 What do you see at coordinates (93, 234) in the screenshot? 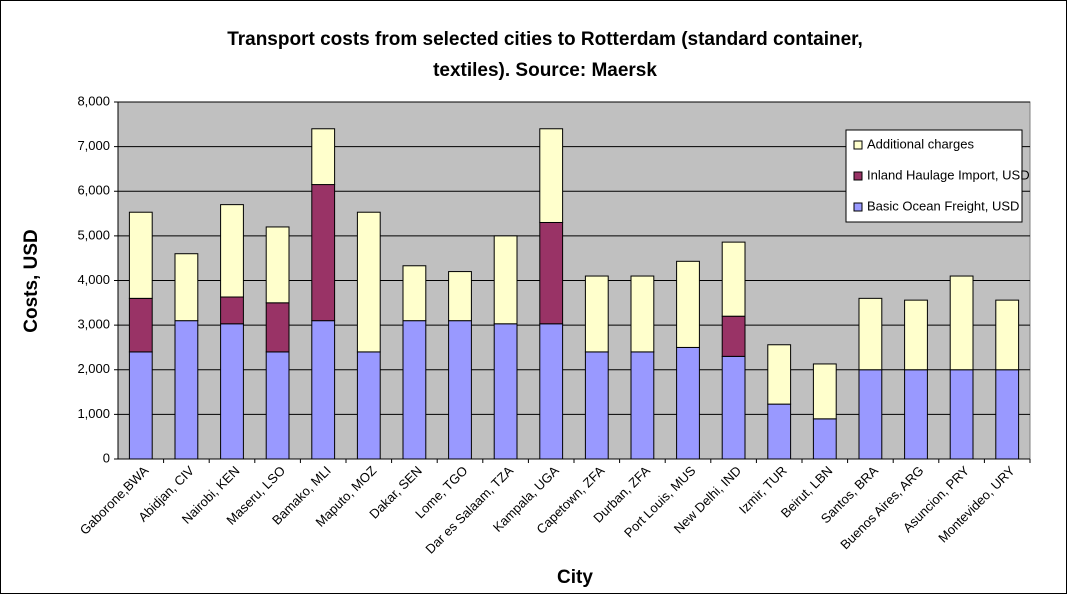
I see `y-tick-label: 5,000` at bounding box center [93, 234].